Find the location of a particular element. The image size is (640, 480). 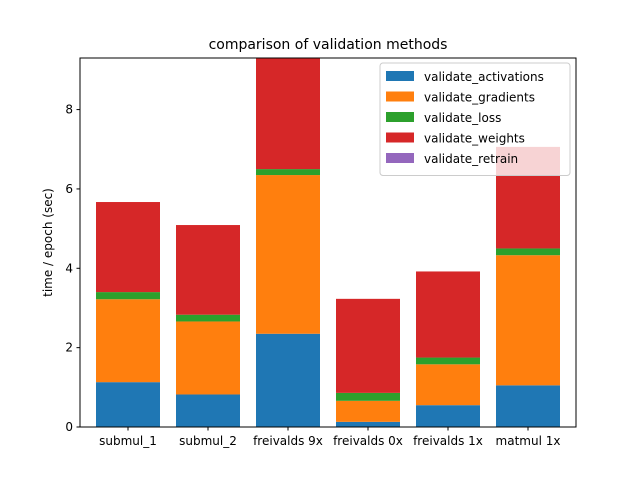

y-tick-label: 2 is located at coordinates (69, 348).